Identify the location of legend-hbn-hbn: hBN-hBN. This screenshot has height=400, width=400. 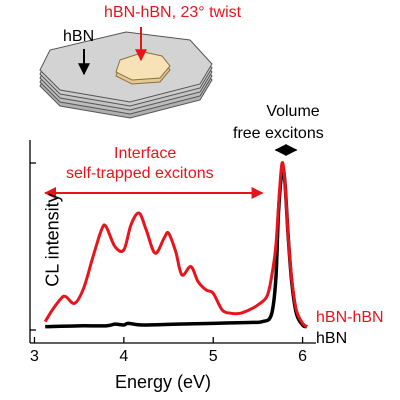
(350, 317).